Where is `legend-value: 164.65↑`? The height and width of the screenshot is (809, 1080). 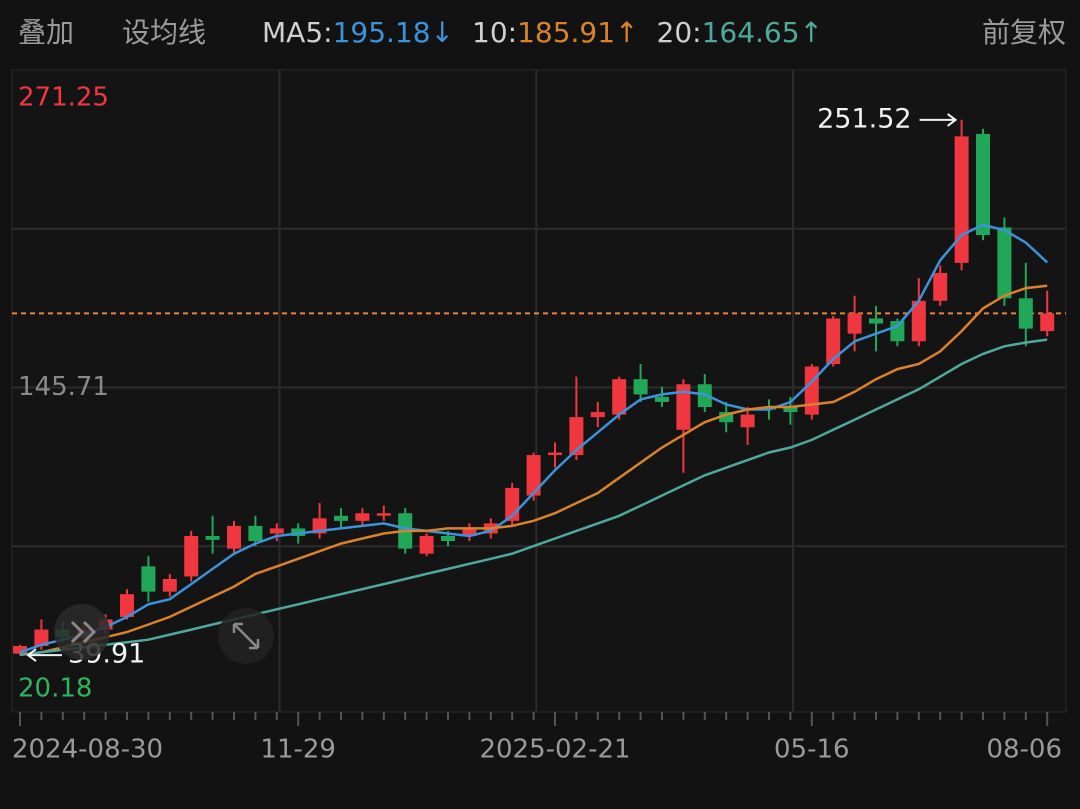 legend-value: 164.65↑ is located at coordinates (762, 32).